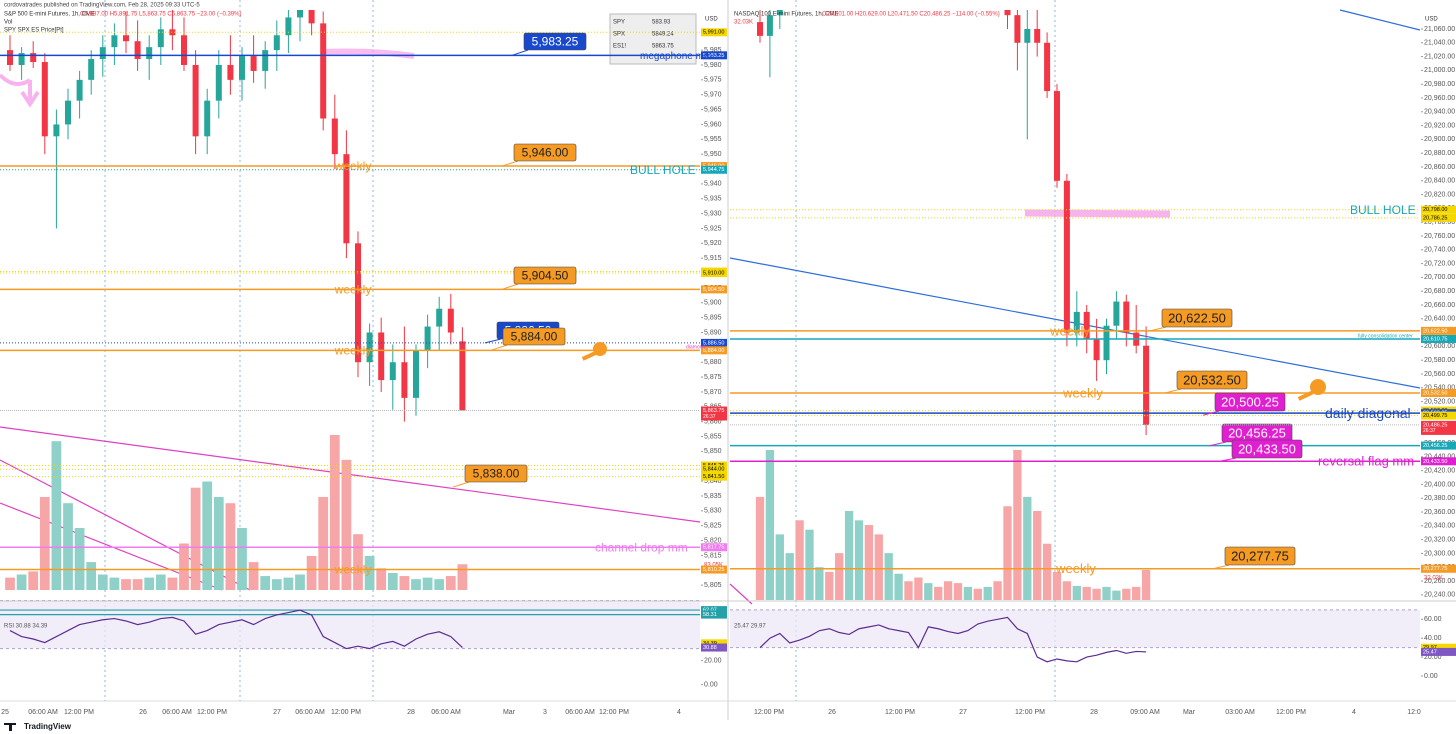 This screenshot has height=734, width=1456. Describe the element at coordinates (713, 436) in the screenshot. I see `y-tick-label: 5,855` at that location.